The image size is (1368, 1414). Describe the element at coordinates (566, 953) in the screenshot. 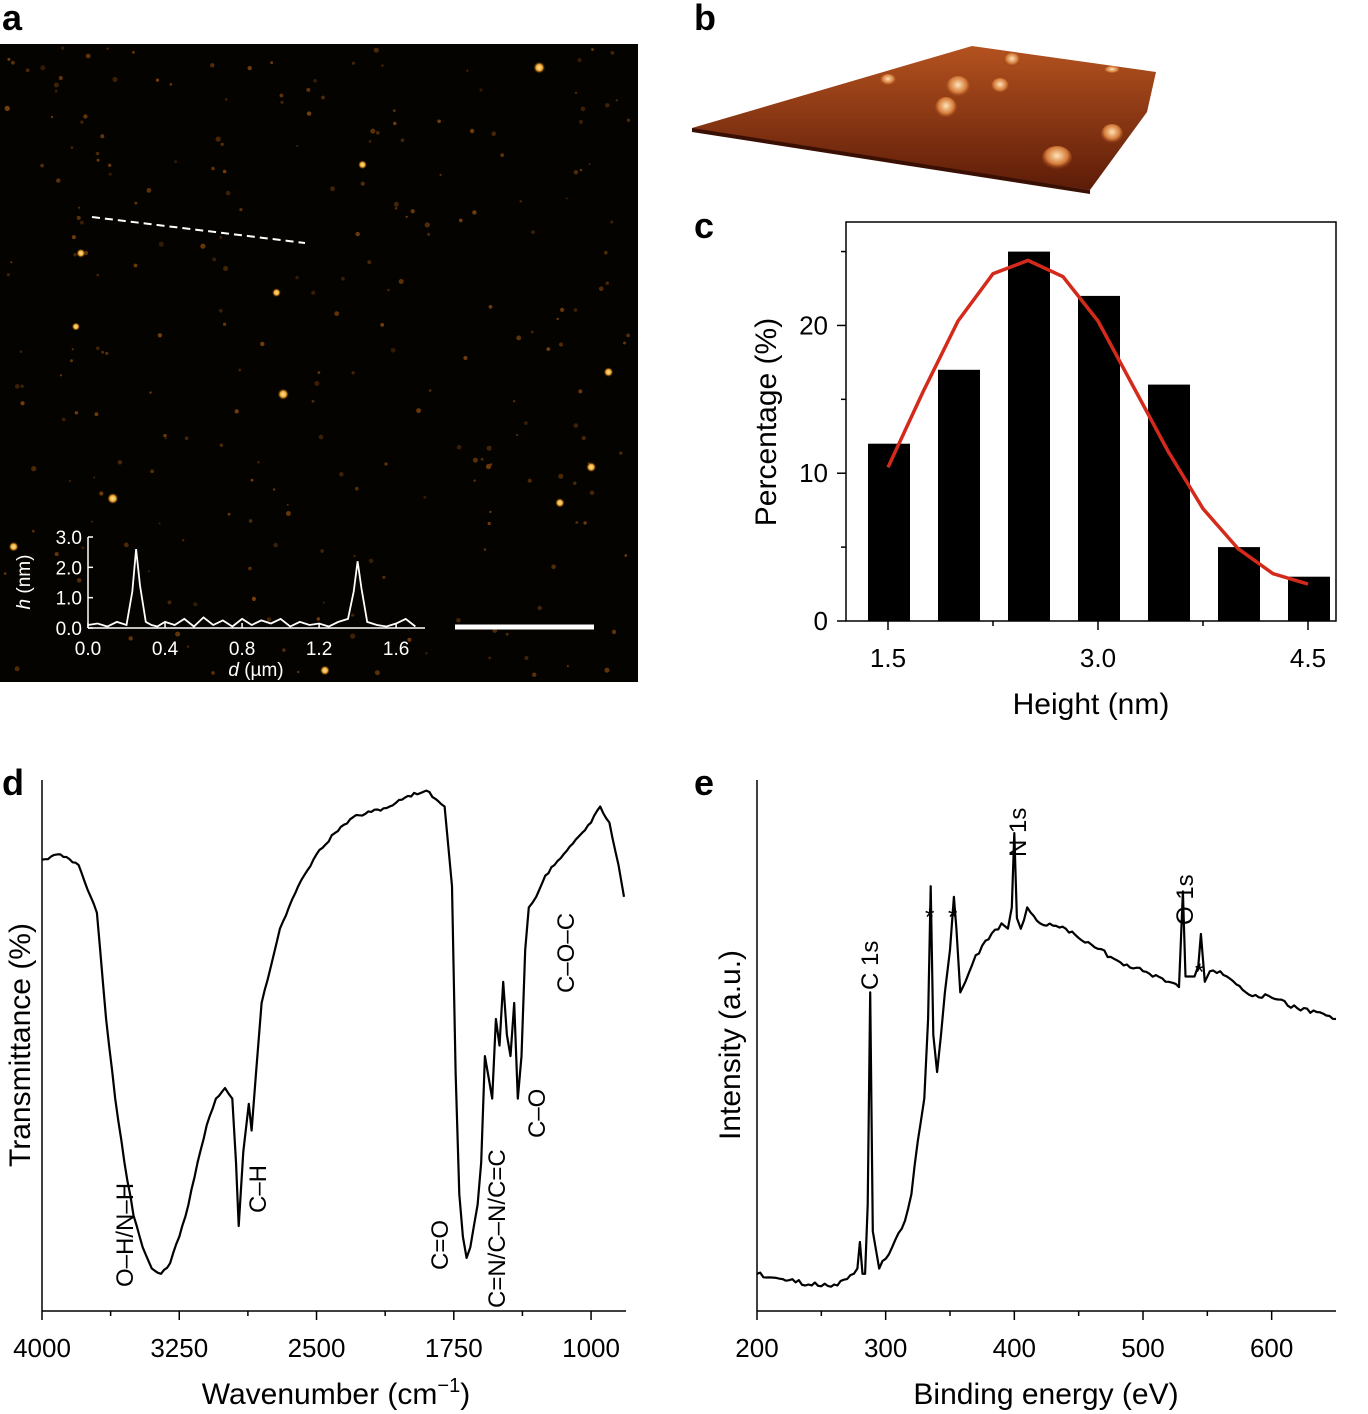

I see `ftir-label-coc: C–O–C` at that location.